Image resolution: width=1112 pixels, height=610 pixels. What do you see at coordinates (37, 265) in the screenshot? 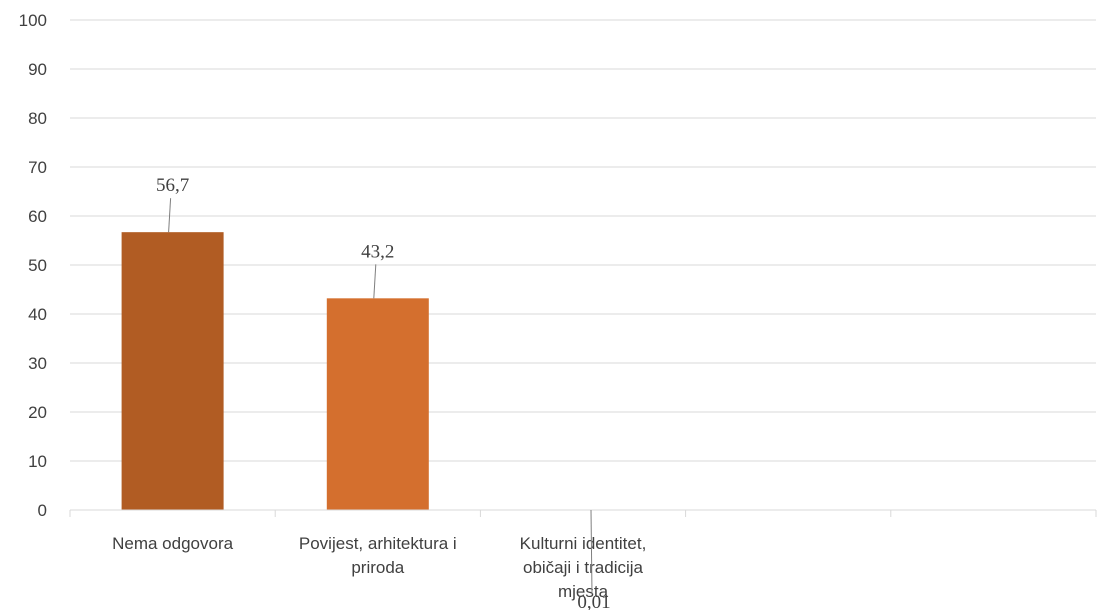
I see `y-tick-label: 50` at bounding box center [37, 265].